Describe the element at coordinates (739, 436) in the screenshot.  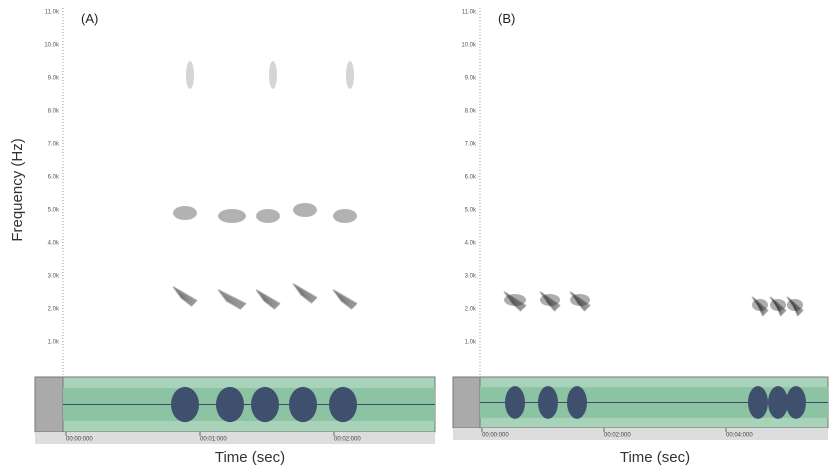
I see `time-label: 00:04:000` at that location.